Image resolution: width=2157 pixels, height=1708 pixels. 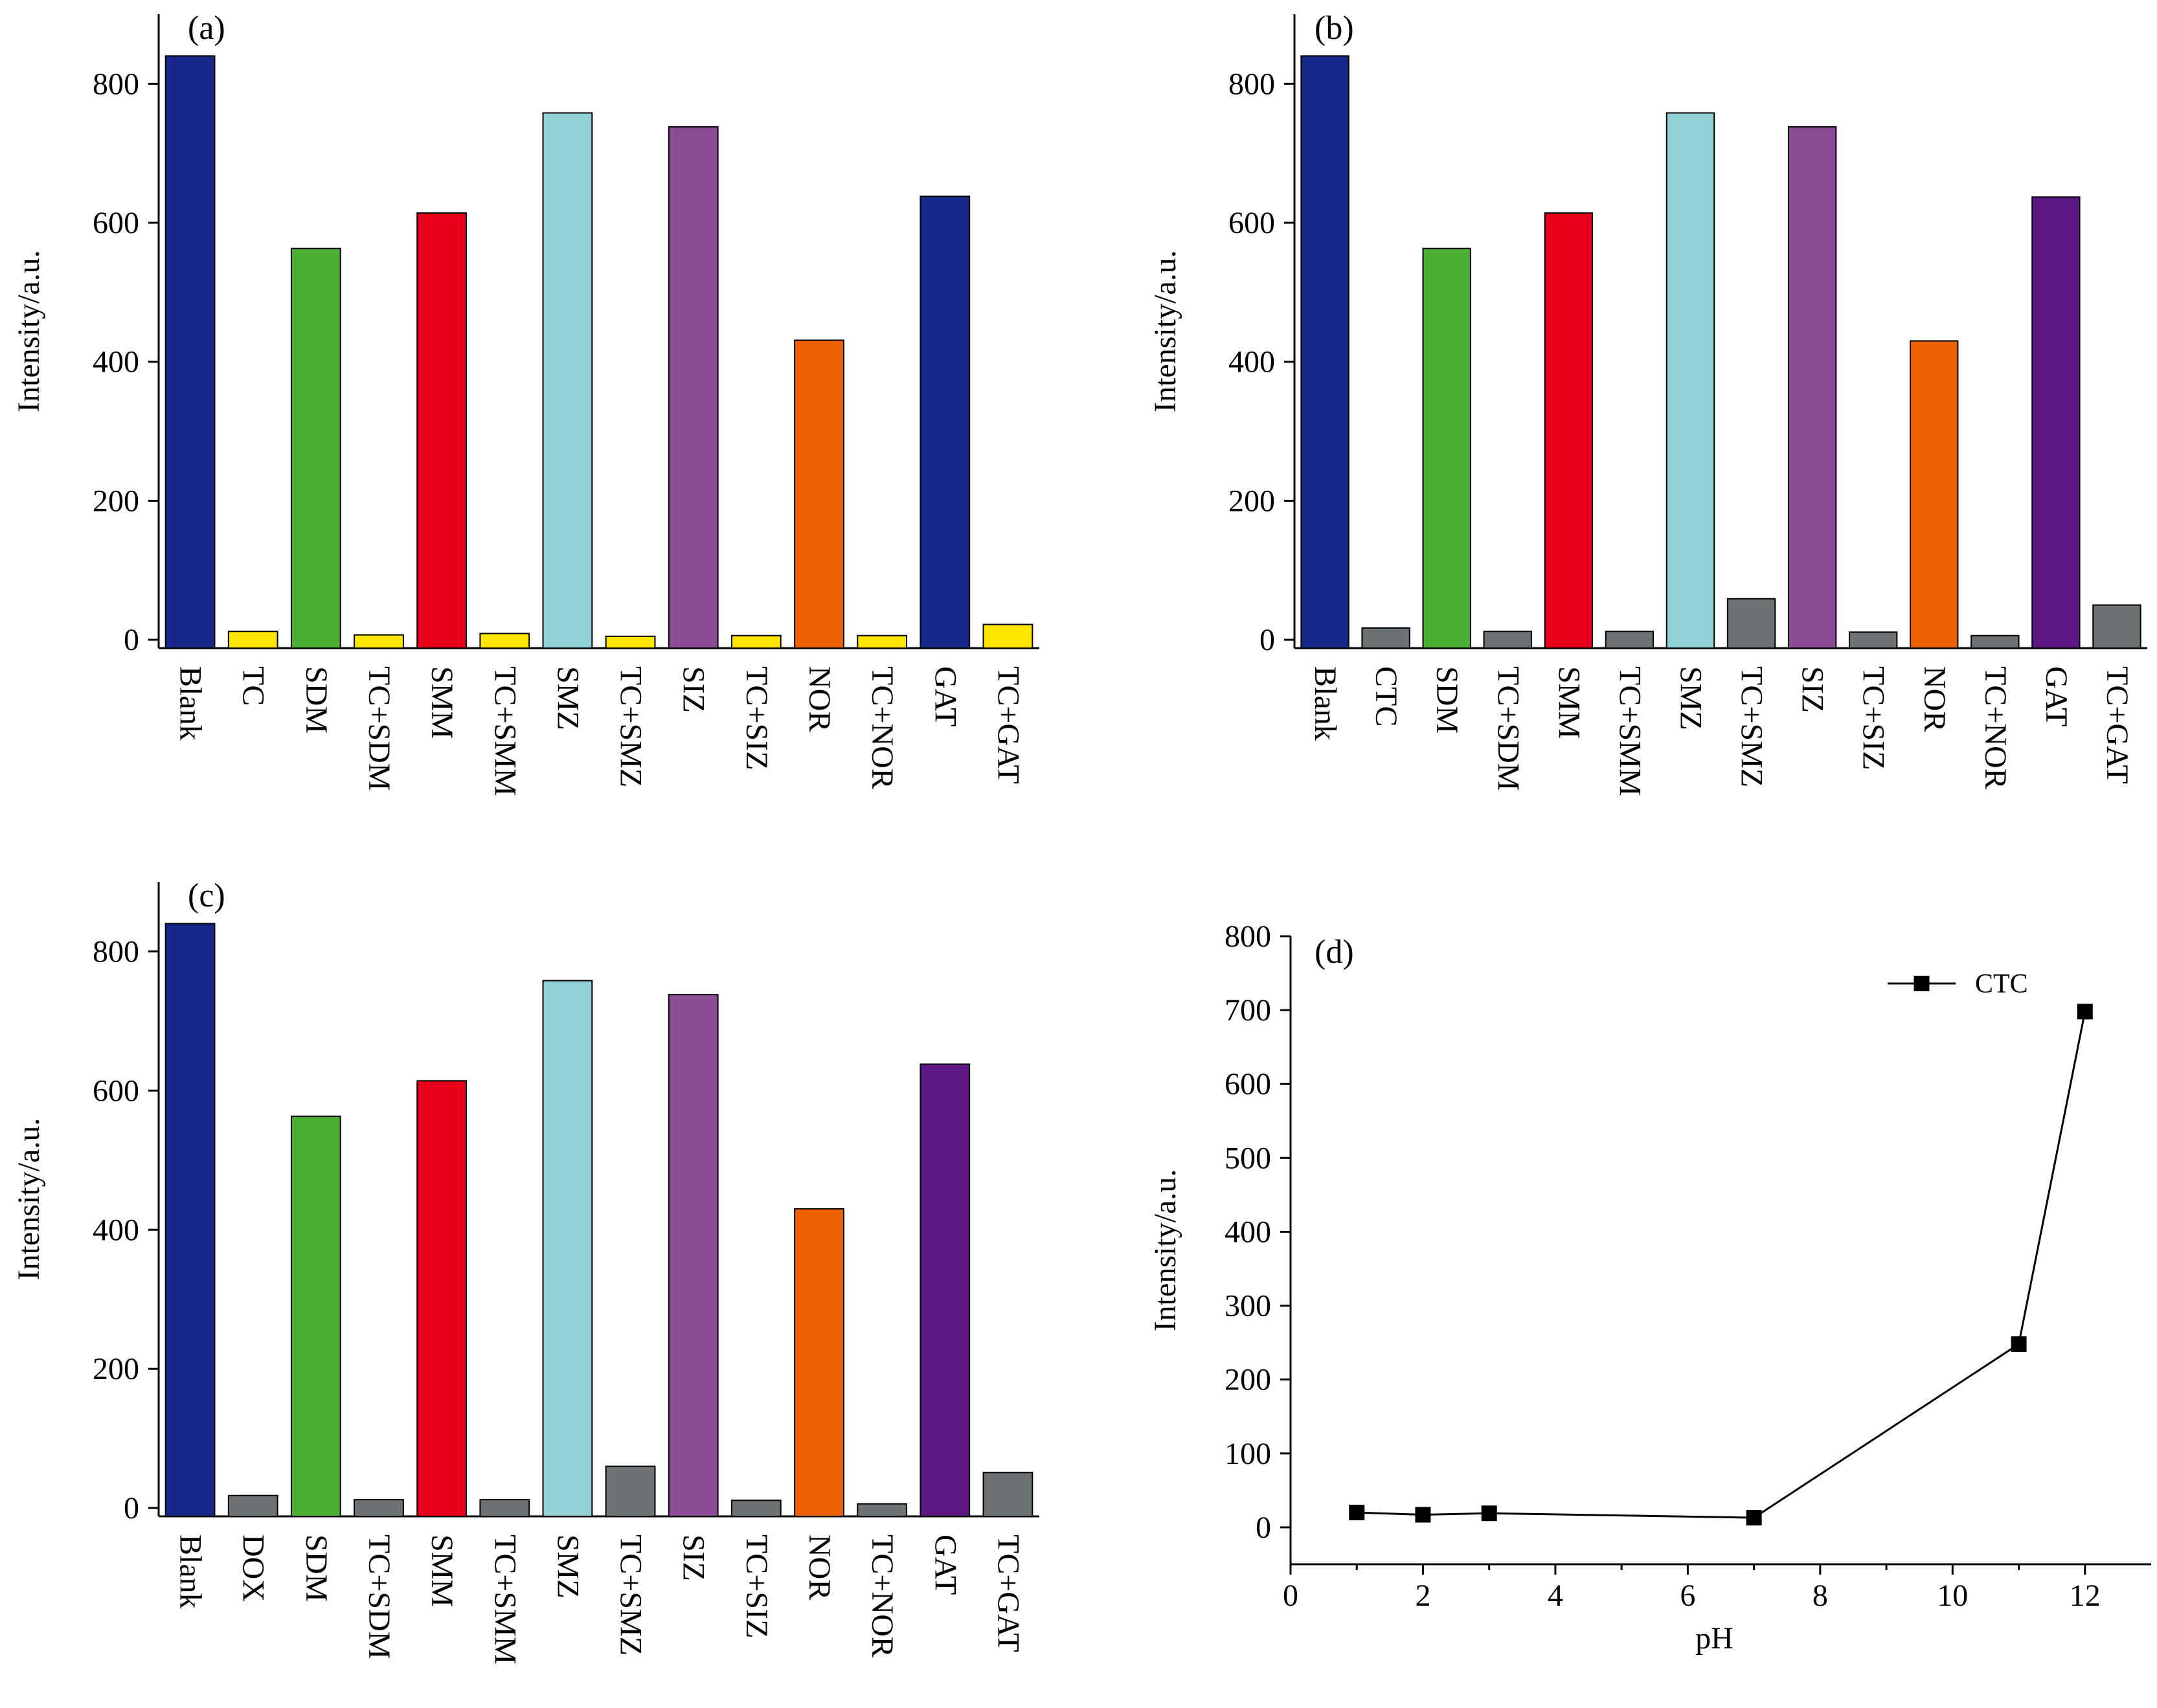 I want to click on panel-label: (b), so click(x=1334, y=29).